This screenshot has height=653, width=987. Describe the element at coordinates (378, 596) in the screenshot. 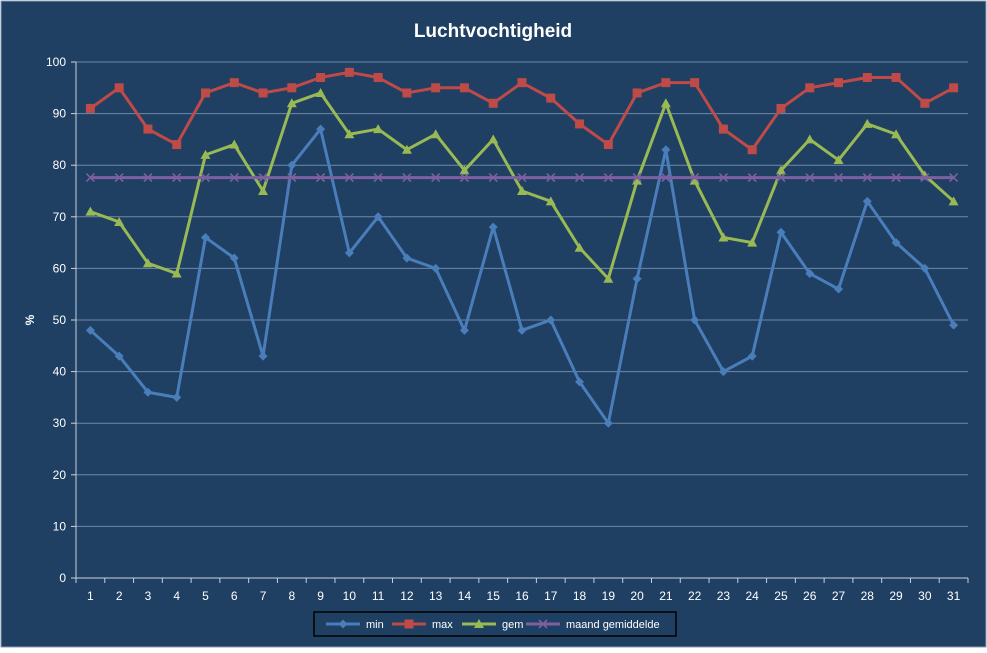

I see `x-tick-label: 11` at that location.